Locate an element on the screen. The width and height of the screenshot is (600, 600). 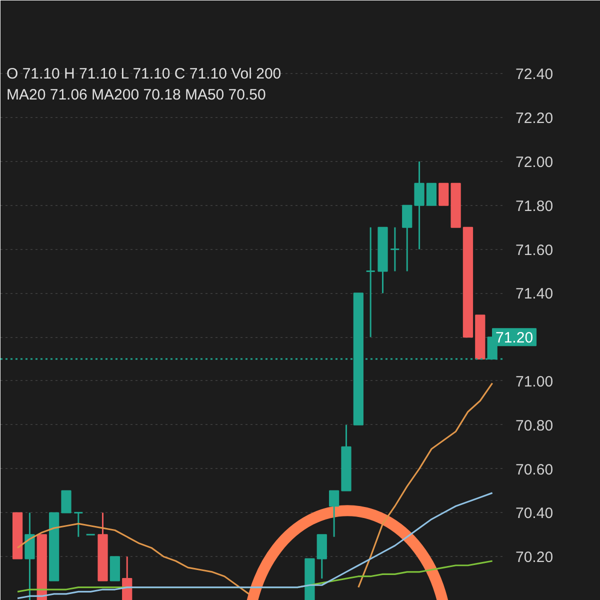
y-tick-label: 72.20 is located at coordinates (535, 119).